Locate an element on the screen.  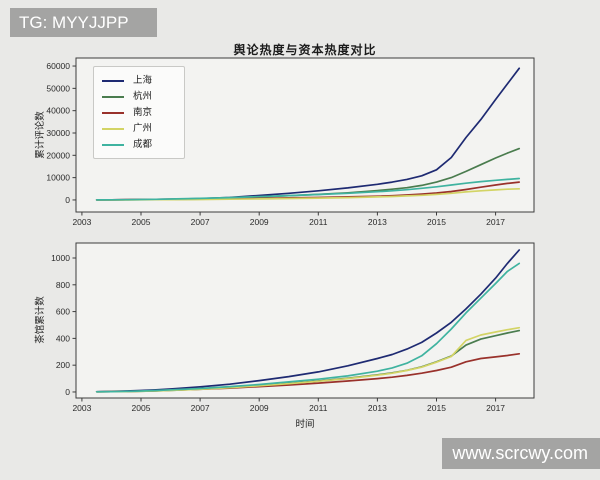
y-tick-label: 50000 is located at coordinates (58, 88).